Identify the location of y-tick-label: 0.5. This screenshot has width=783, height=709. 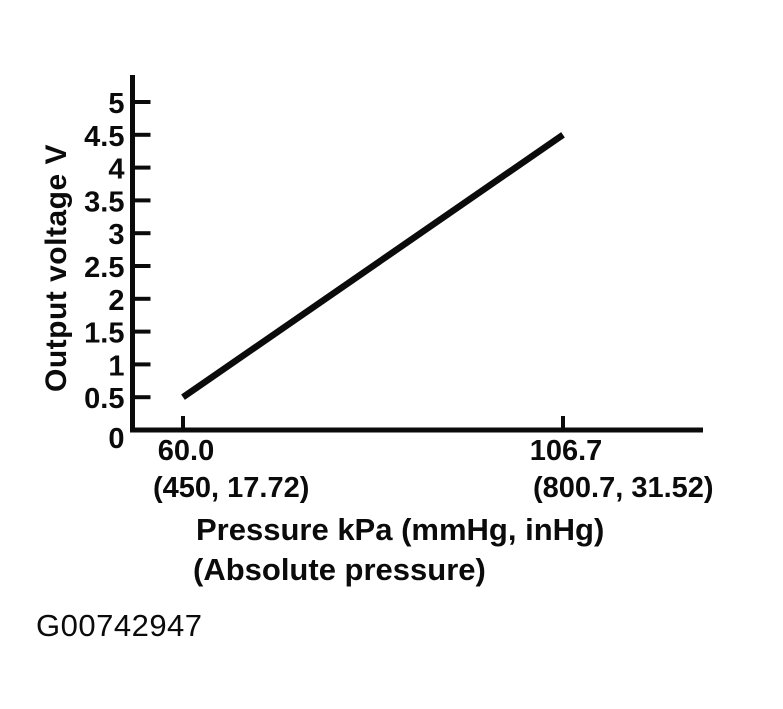
(104, 399).